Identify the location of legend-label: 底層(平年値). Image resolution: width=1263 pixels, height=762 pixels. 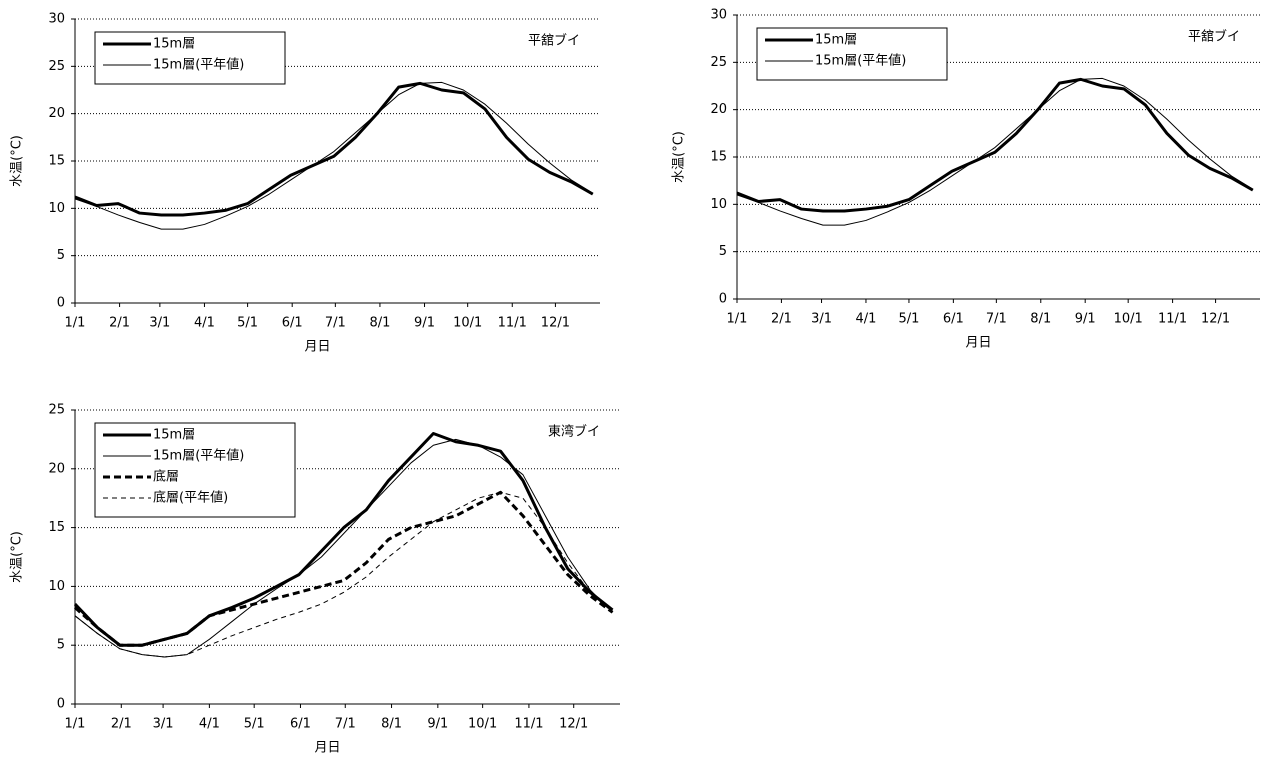
(190, 498).